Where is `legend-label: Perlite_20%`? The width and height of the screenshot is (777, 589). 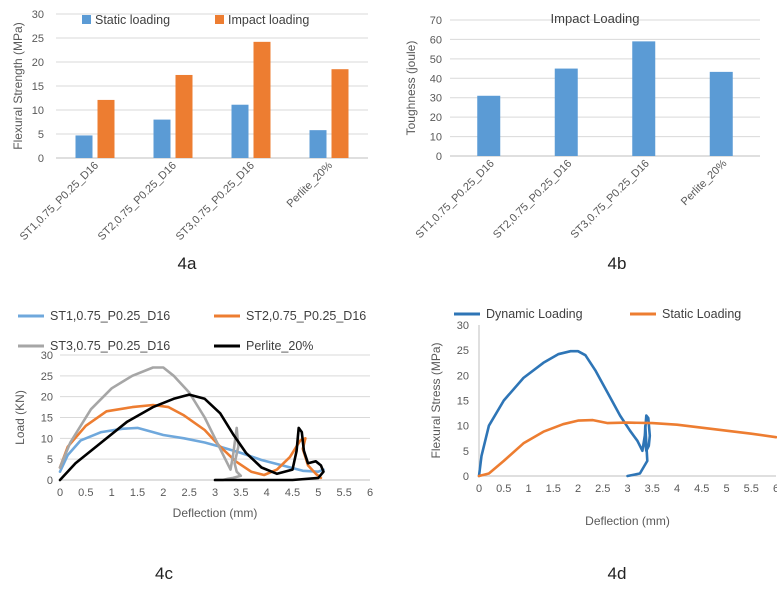
legend-label: Perlite_20% is located at coordinates (279, 346).